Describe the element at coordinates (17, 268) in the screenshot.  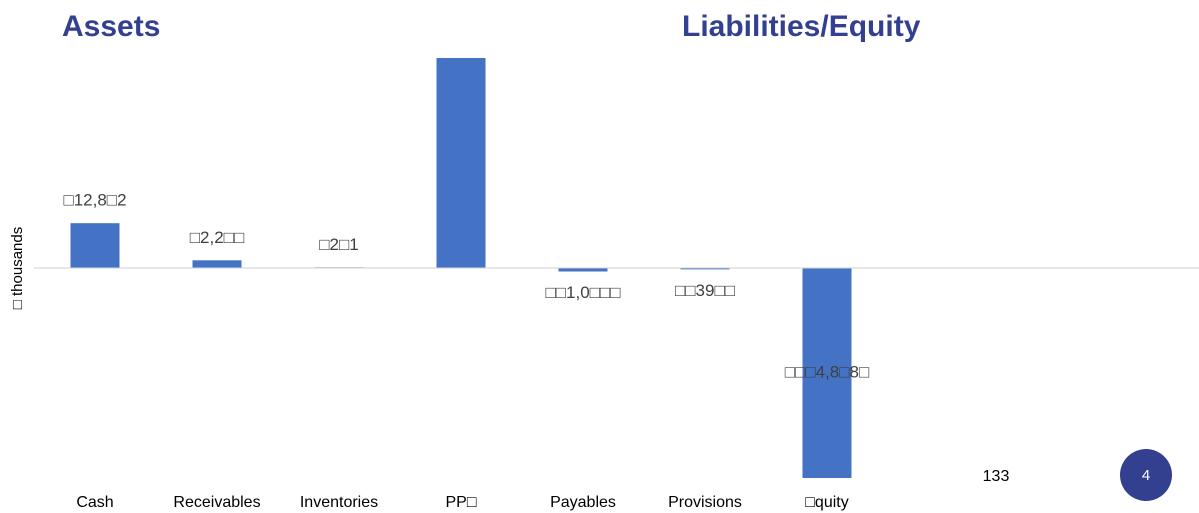
I see `y-axis-label: □ thousands` at that location.